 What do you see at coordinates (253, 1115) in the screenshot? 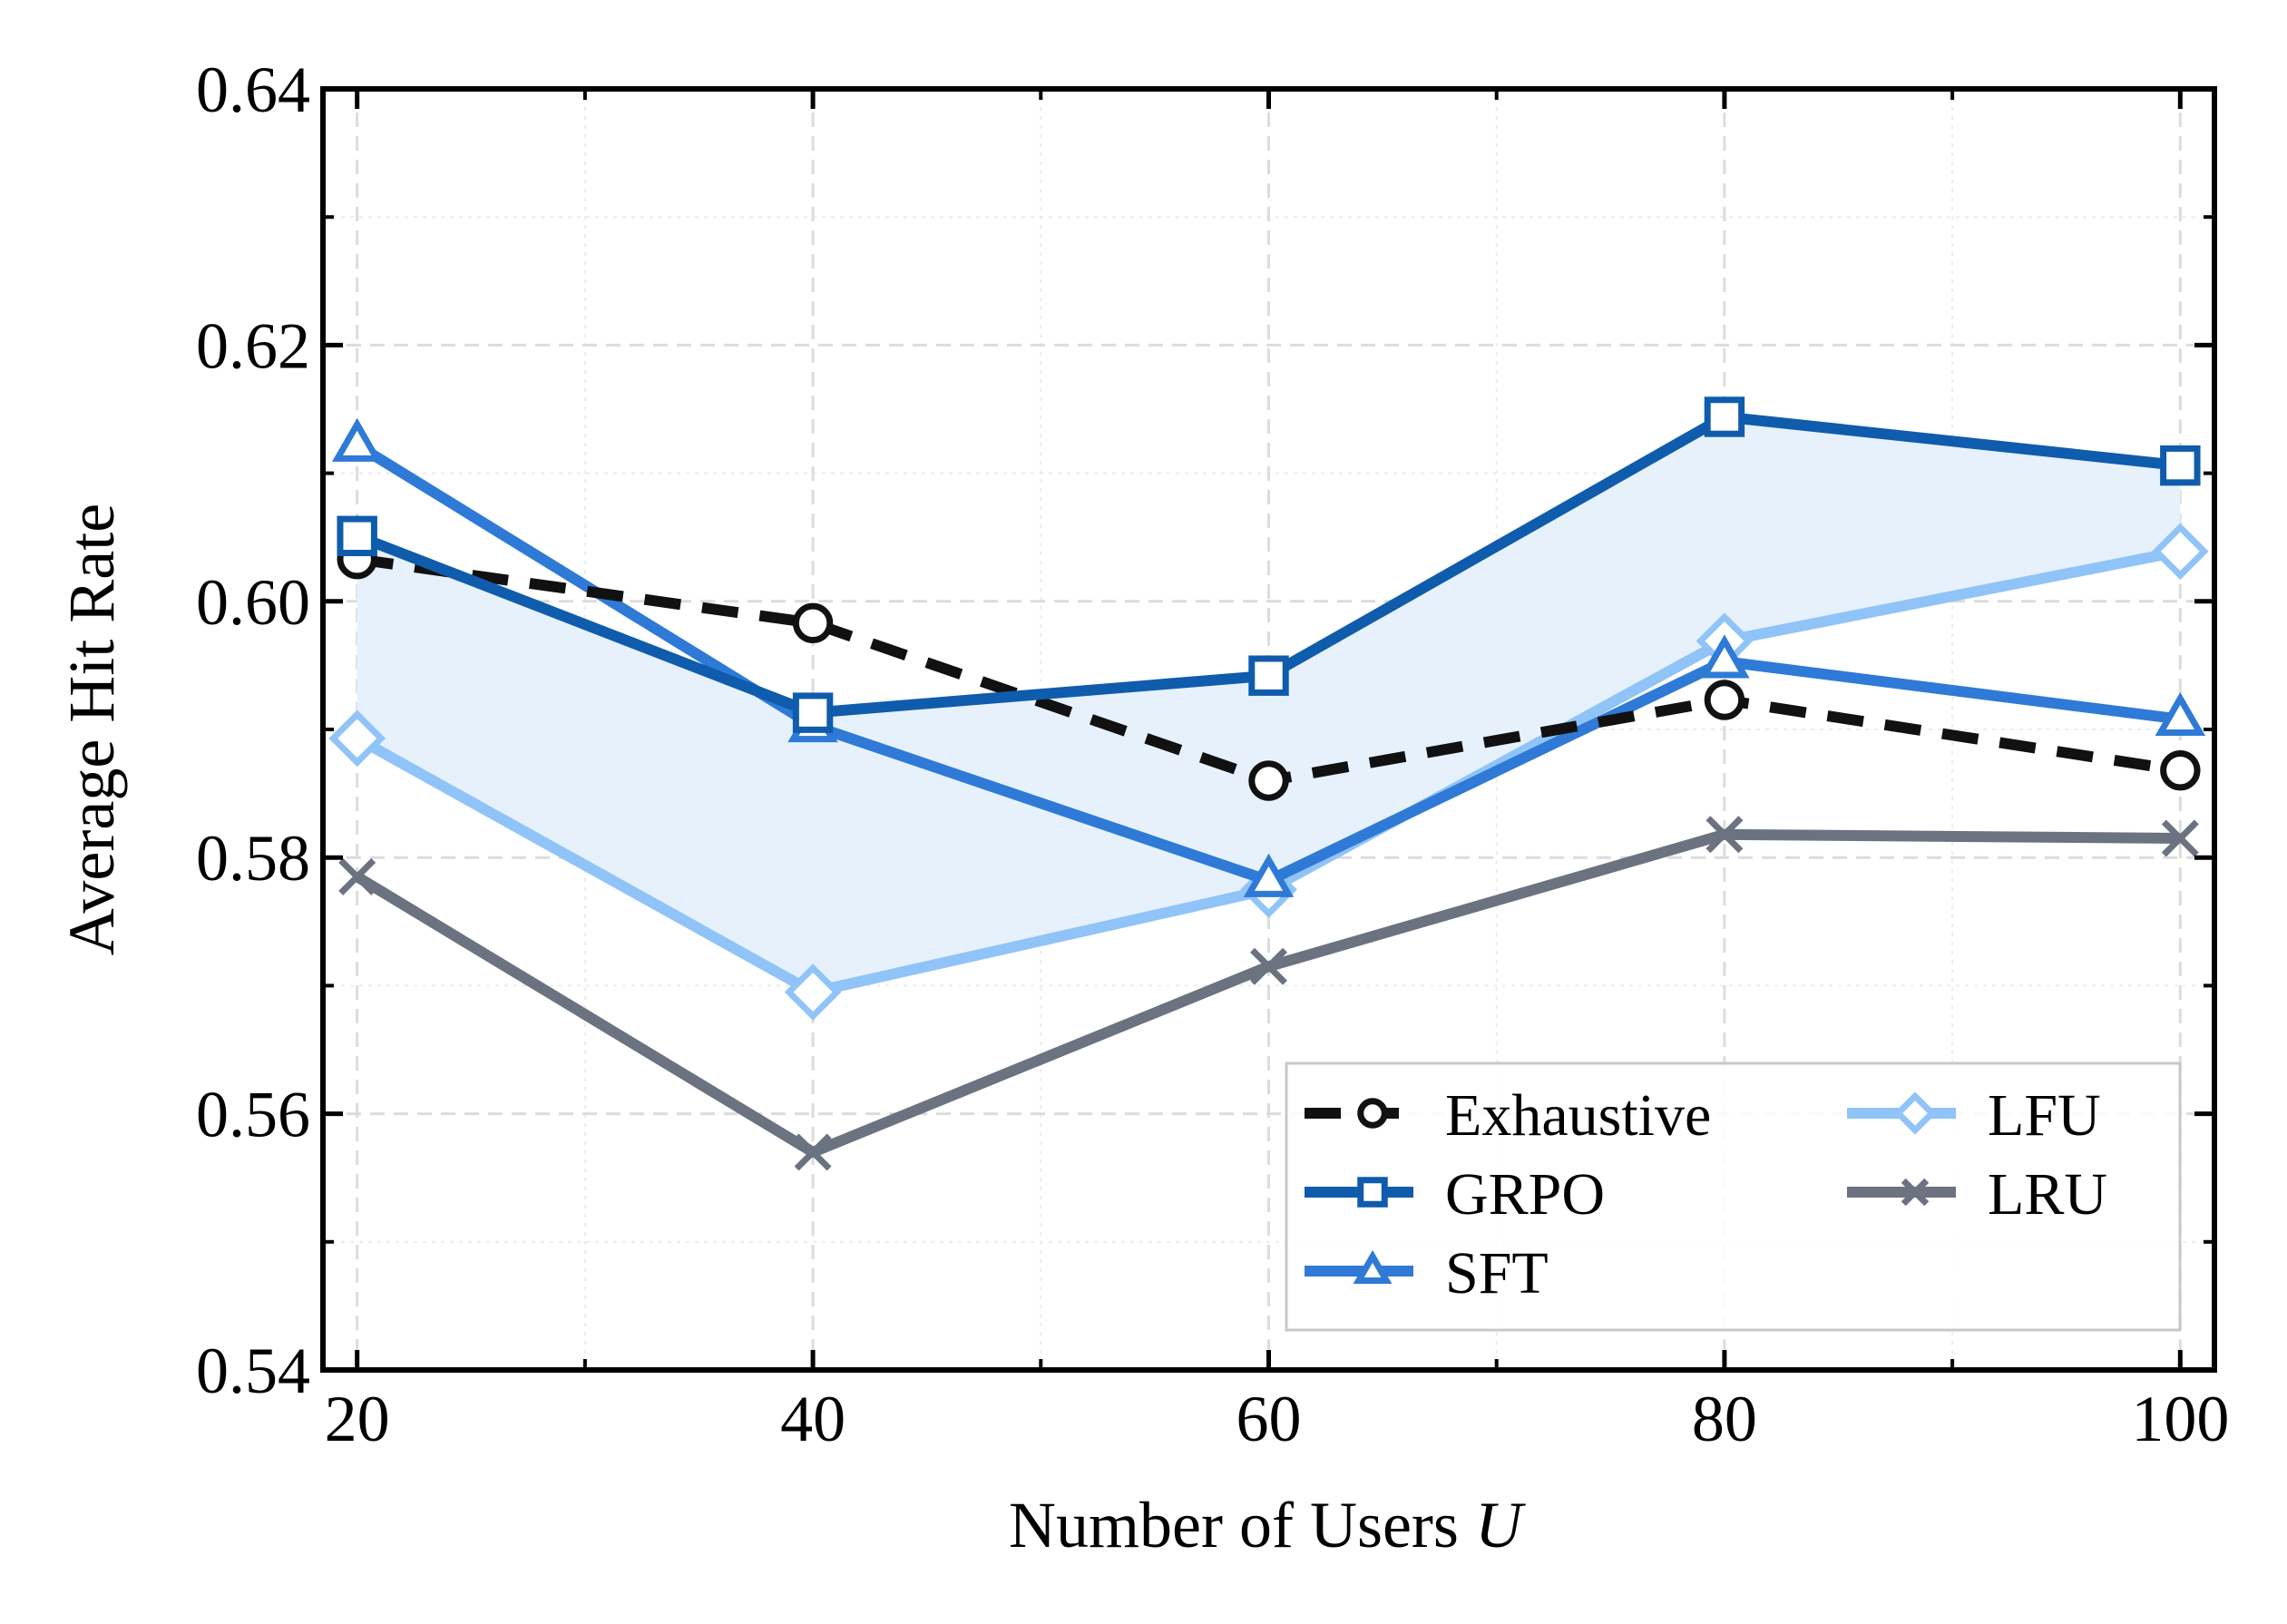
I see `y-tick-label: 0.56` at bounding box center [253, 1115].